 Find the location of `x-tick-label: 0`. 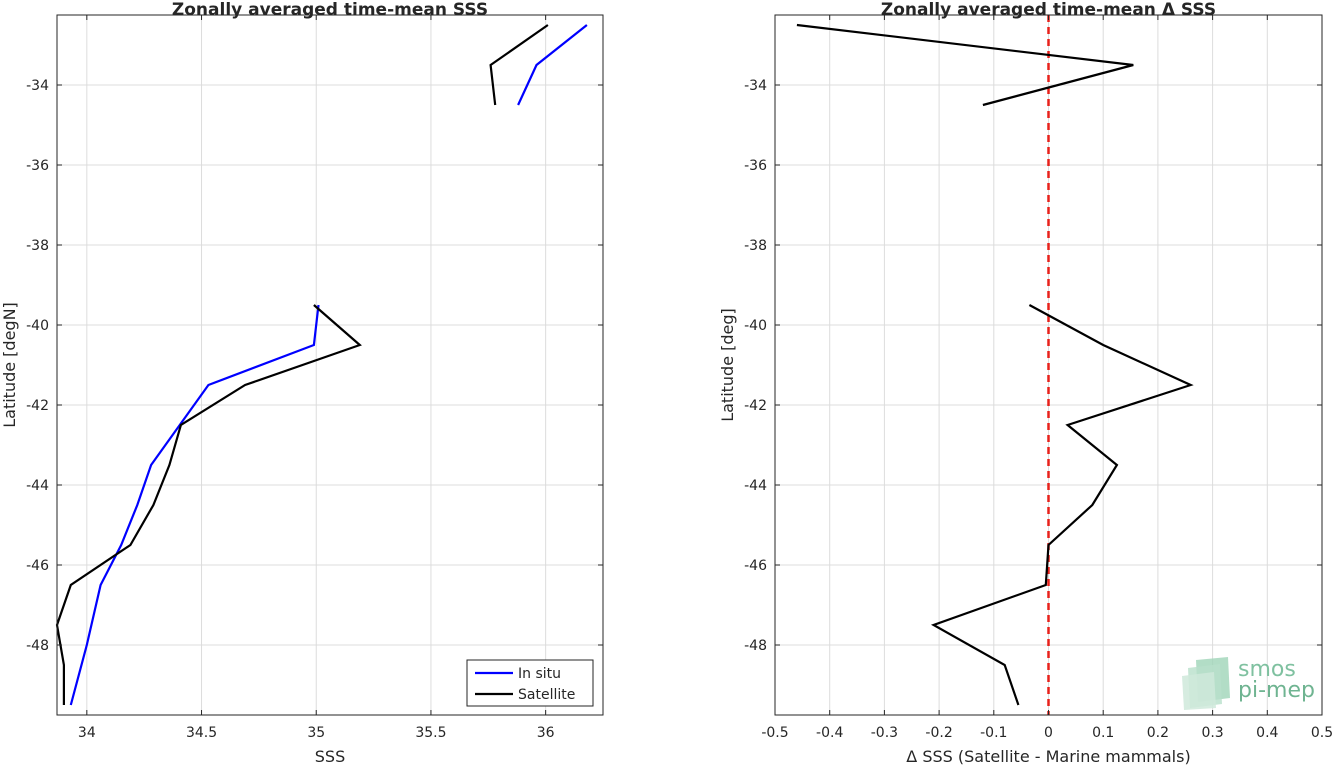

x-tick-label: 0 is located at coordinates (1048, 733).